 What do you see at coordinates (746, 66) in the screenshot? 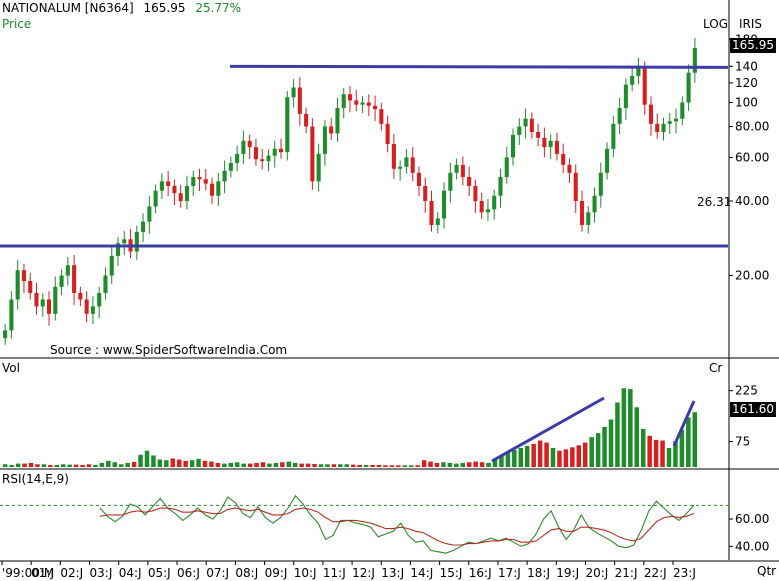
I see `price-tick-label: 140` at bounding box center [746, 66].